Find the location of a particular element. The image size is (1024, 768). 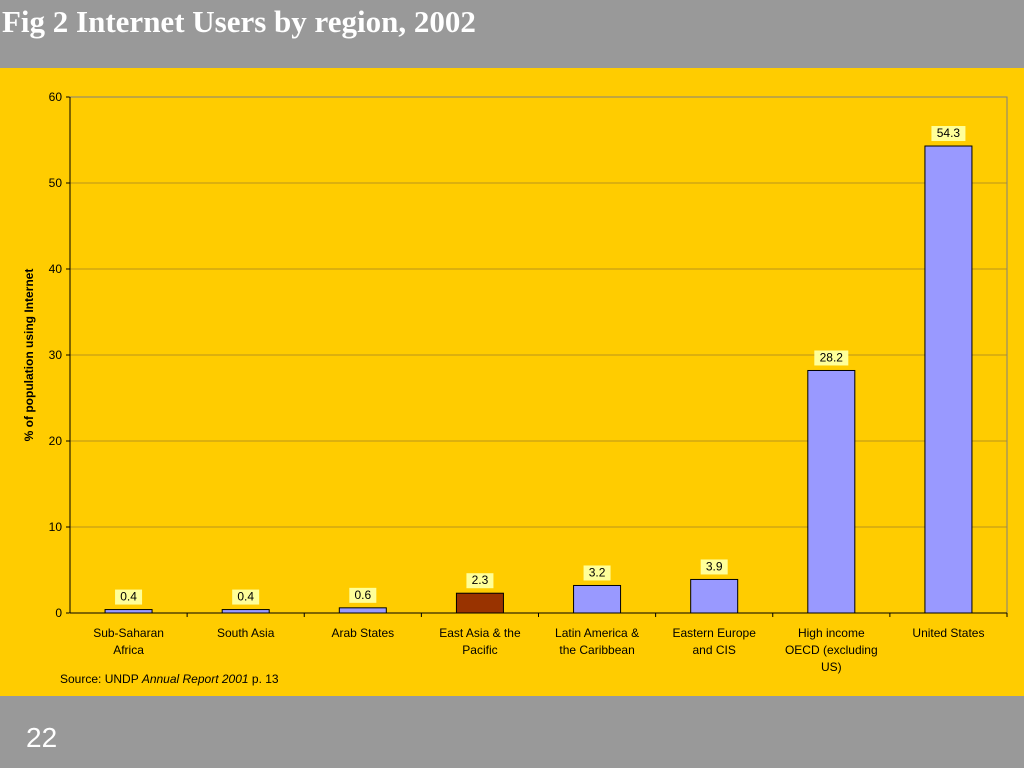

category-label: Pacific is located at coordinates (479, 650).